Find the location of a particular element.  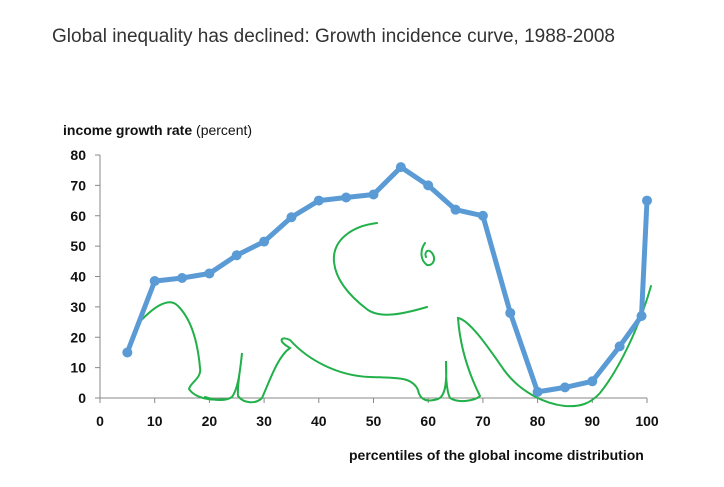

elephant-belly-stroke is located at coordinates (456, 346).